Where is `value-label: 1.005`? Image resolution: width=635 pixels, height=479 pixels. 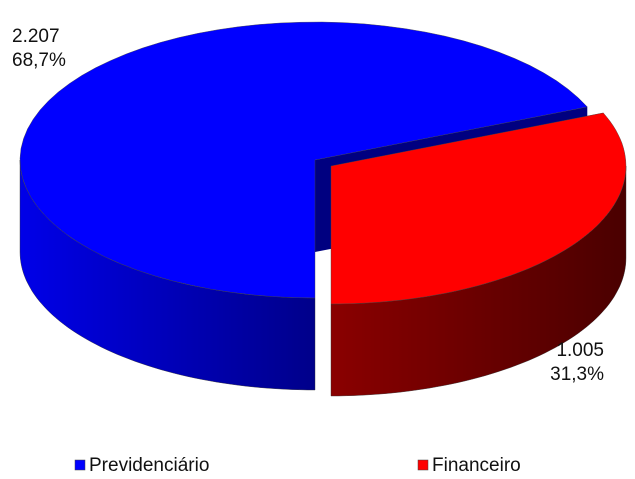
value-label: 1.005 is located at coordinates (580, 350).